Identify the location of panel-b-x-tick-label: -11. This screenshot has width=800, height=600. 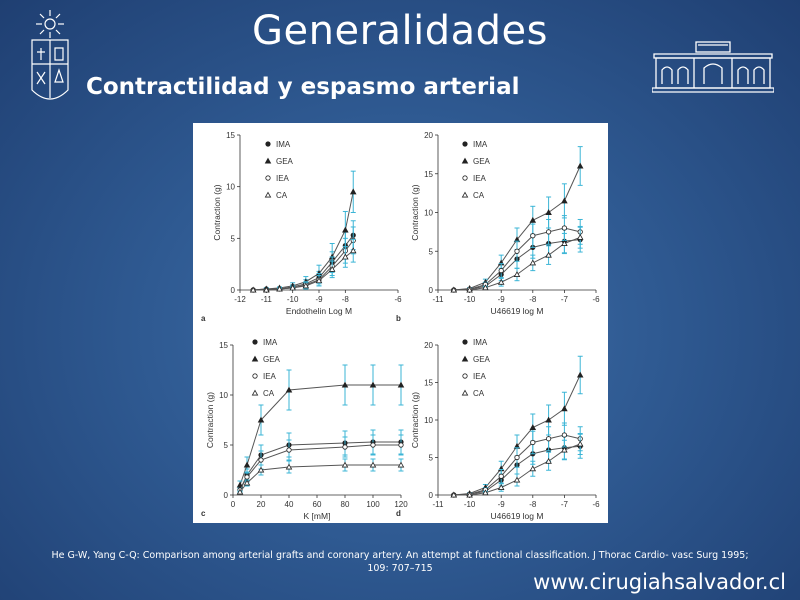
(439, 299).